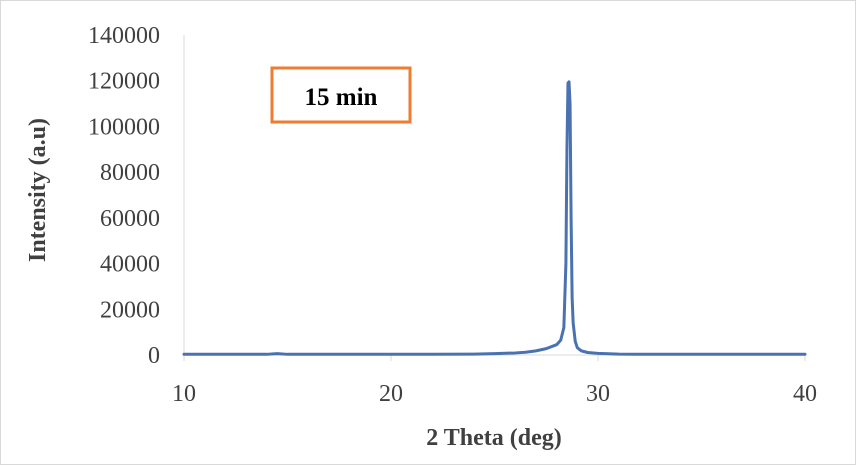 The image size is (856, 465). What do you see at coordinates (494, 438) in the screenshot?
I see `x-axis-title: 2 Theta (deg)` at bounding box center [494, 438].